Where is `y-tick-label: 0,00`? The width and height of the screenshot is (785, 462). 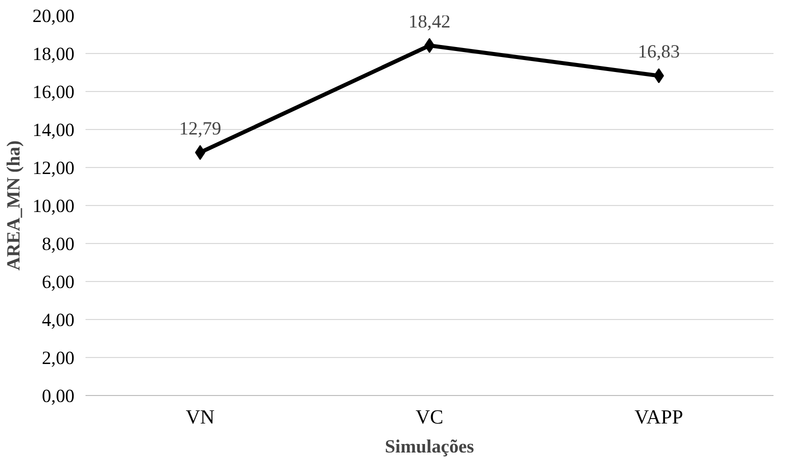 y-tick-label: 0,00 is located at coordinates (58, 396).